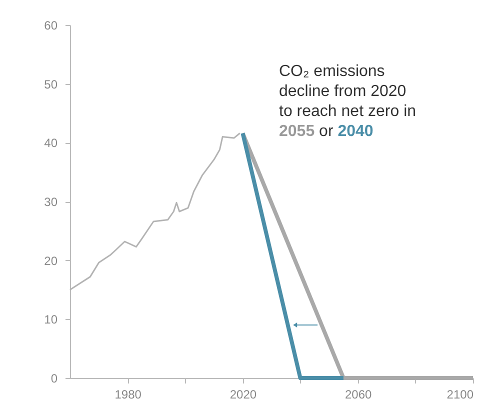  I want to click on annotation-text: CO₂ emissions decline from 2020 to reach net zero in 2055 or 2040, so click(348, 102).